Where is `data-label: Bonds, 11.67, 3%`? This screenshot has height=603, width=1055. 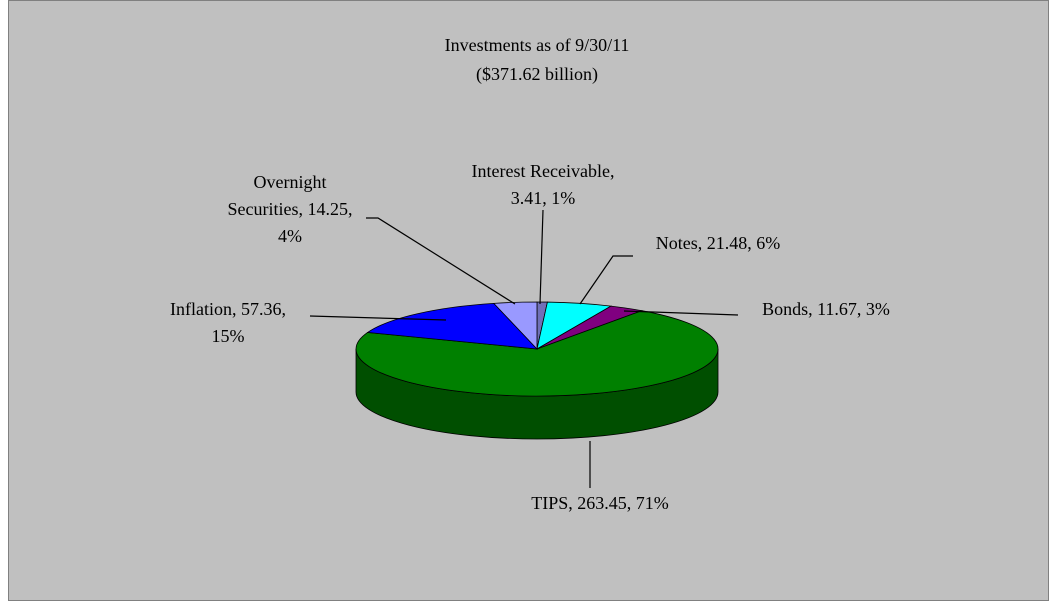 data-label: Bonds, 11.67, 3% is located at coordinates (826, 309).